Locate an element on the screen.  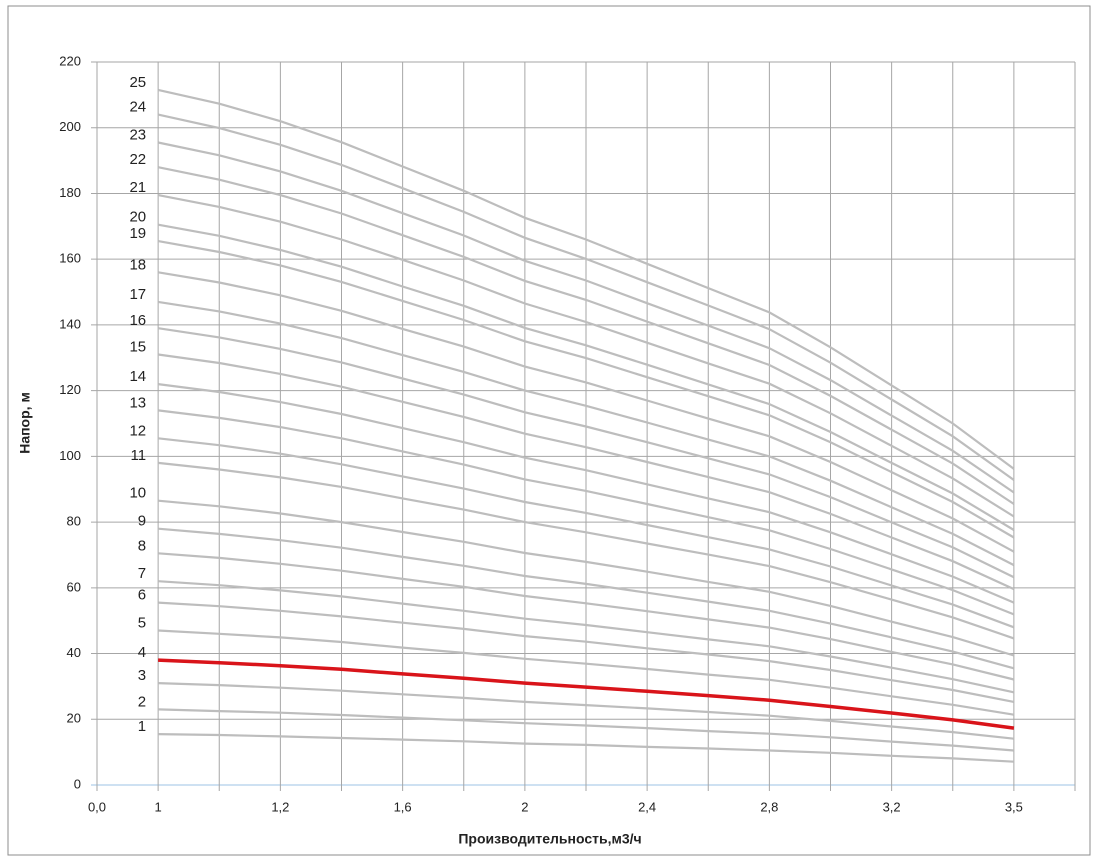
y-tick-label: 0 is located at coordinates (77, 783).